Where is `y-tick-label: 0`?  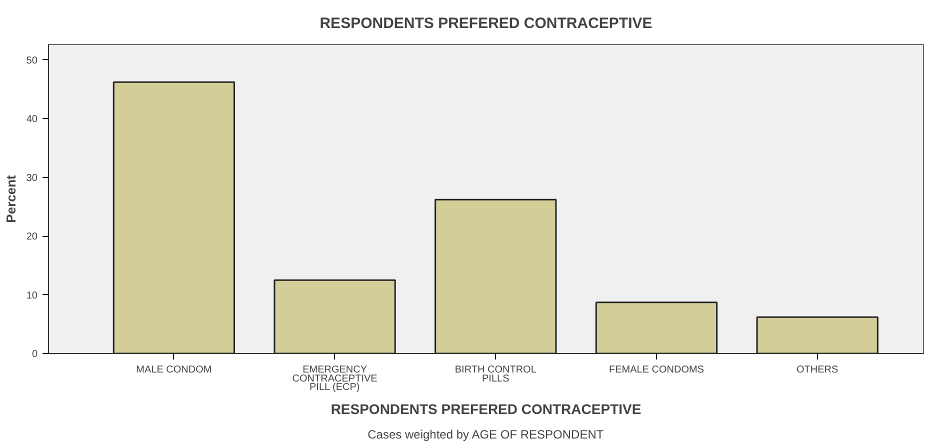 y-tick-label: 0 is located at coordinates (35, 354).